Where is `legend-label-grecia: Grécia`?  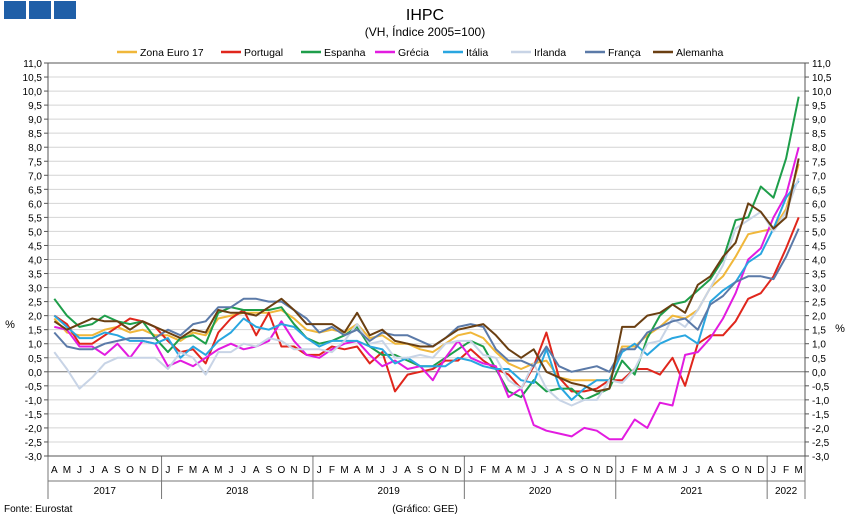 legend-label-grecia: Grécia is located at coordinates (413, 53).